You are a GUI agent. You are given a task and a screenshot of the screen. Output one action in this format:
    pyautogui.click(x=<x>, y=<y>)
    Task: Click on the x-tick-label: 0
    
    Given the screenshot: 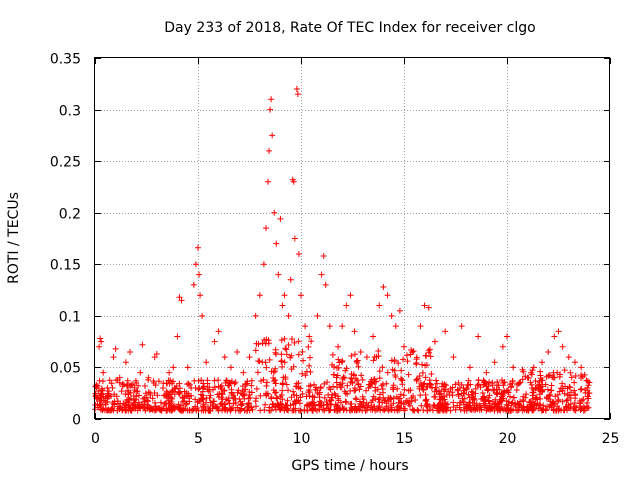 What is the action you would take?
    pyautogui.click(x=95, y=439)
    